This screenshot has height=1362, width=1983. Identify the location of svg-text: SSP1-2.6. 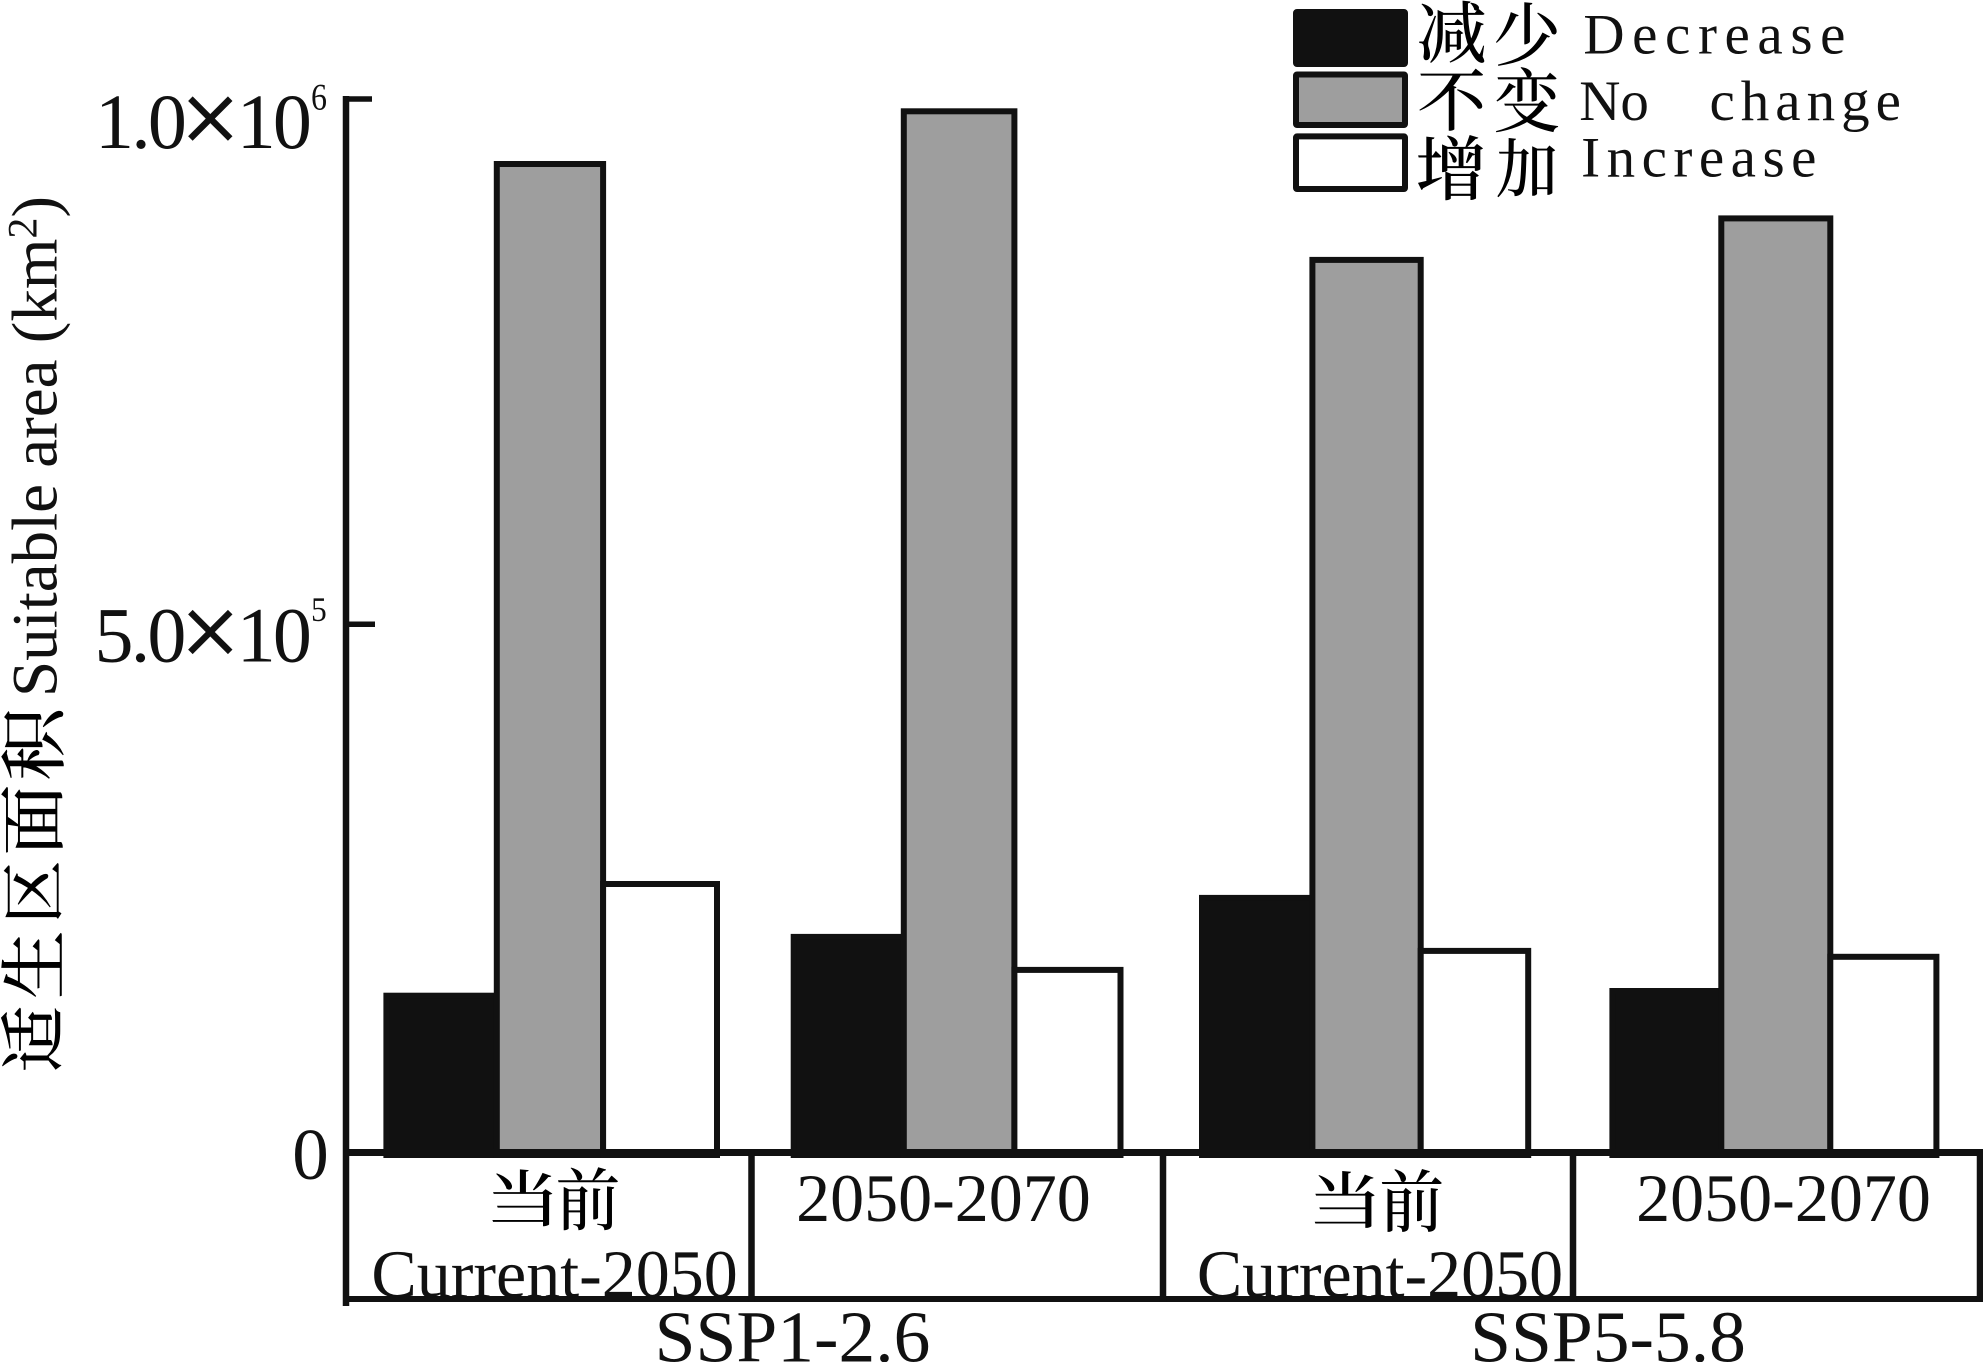
(793, 1329).